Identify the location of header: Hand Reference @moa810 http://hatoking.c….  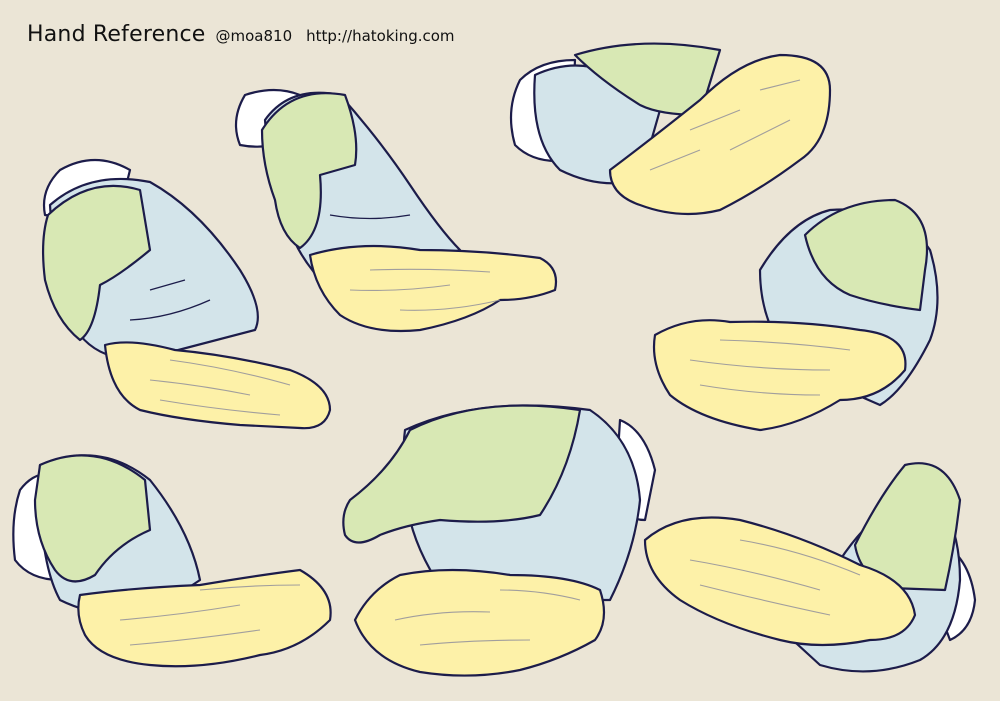
(241, 34).